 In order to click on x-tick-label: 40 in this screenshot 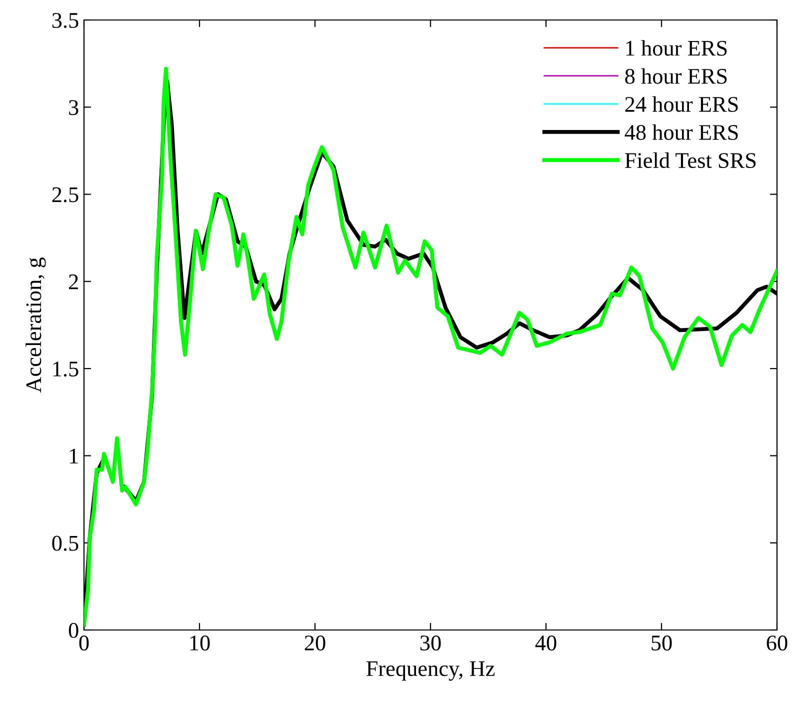, I will do `click(545, 643)`.